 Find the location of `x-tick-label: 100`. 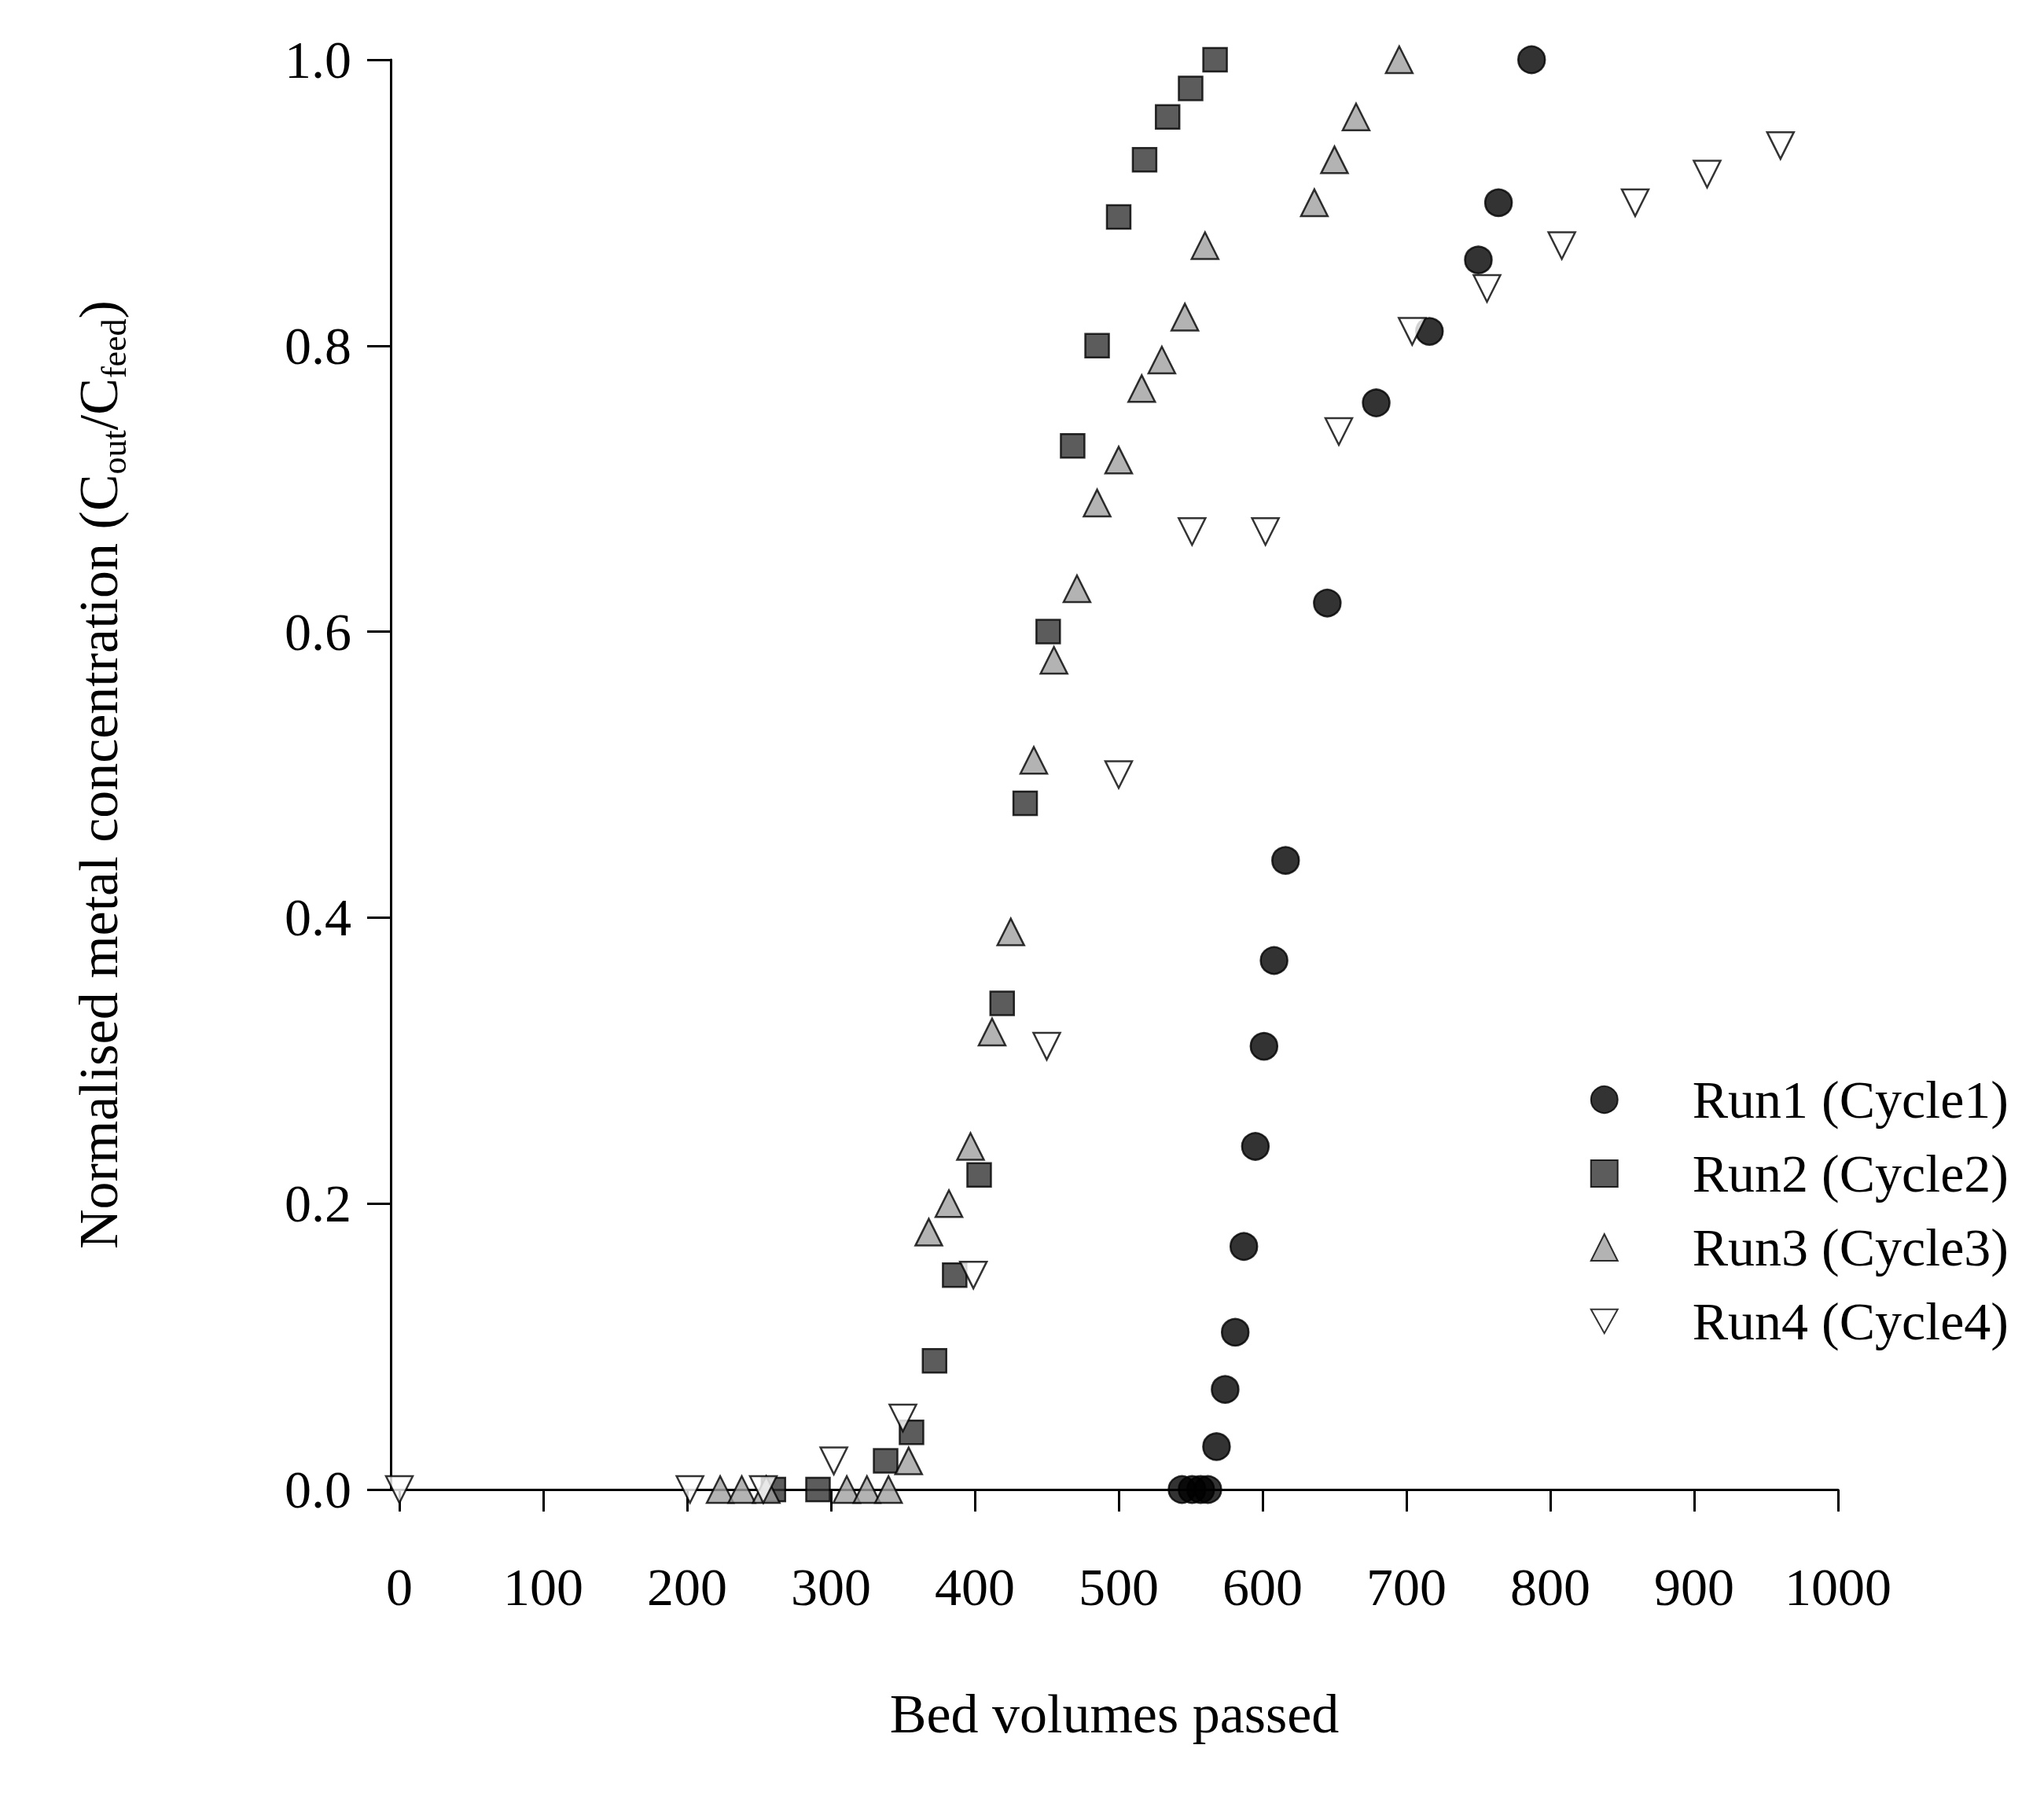

x-tick-label: 100 is located at coordinates (542, 1587).